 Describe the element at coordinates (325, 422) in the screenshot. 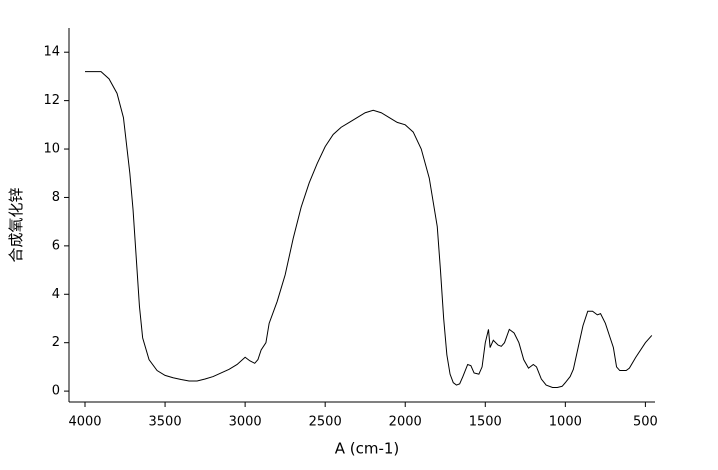

I see `x-tick-label: 2500` at that location.